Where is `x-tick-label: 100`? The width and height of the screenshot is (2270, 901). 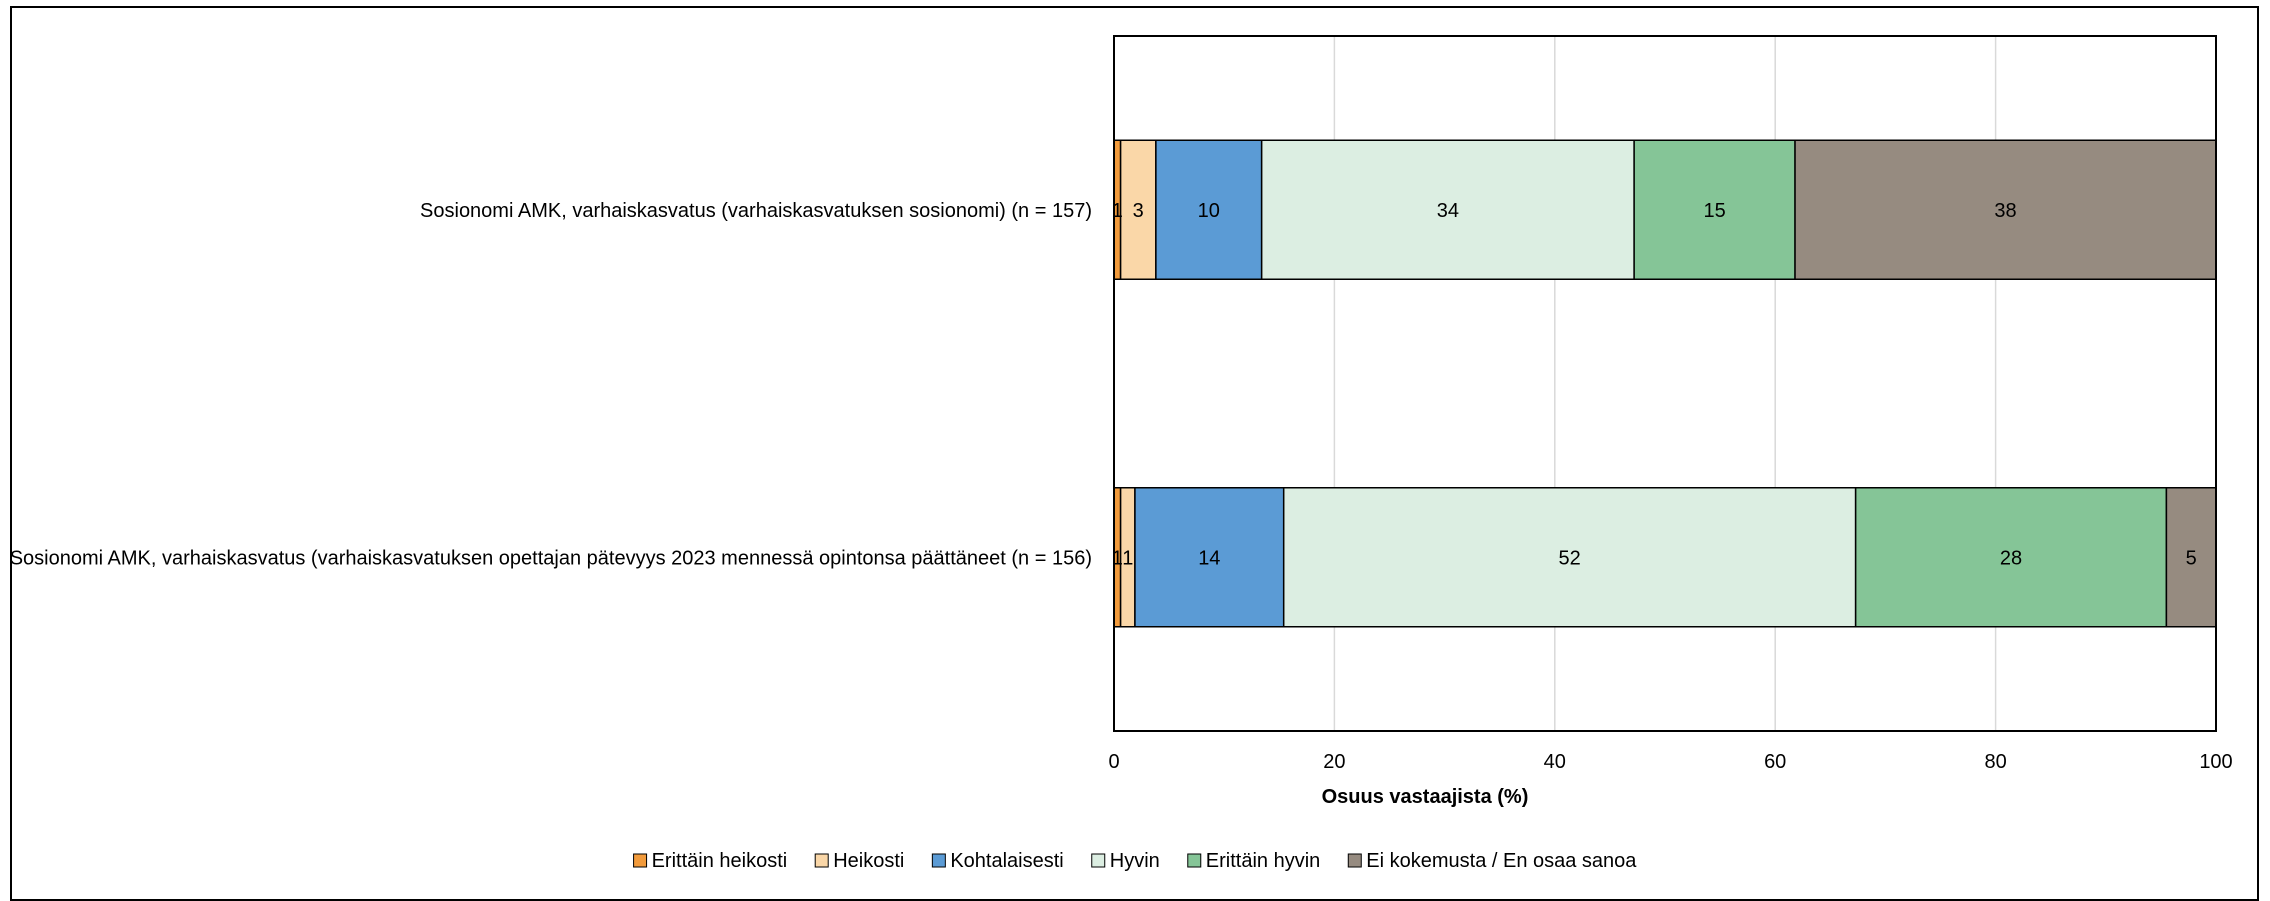 x-tick-label: 100 is located at coordinates (2215, 762).